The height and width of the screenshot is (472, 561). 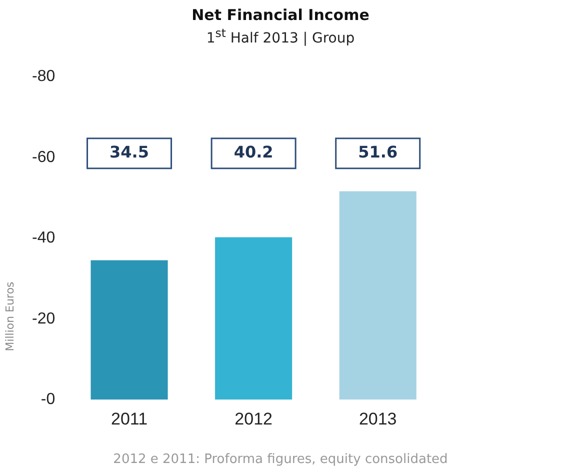 What do you see at coordinates (44, 77) in the screenshot?
I see `y-tick-label: -80` at bounding box center [44, 77].